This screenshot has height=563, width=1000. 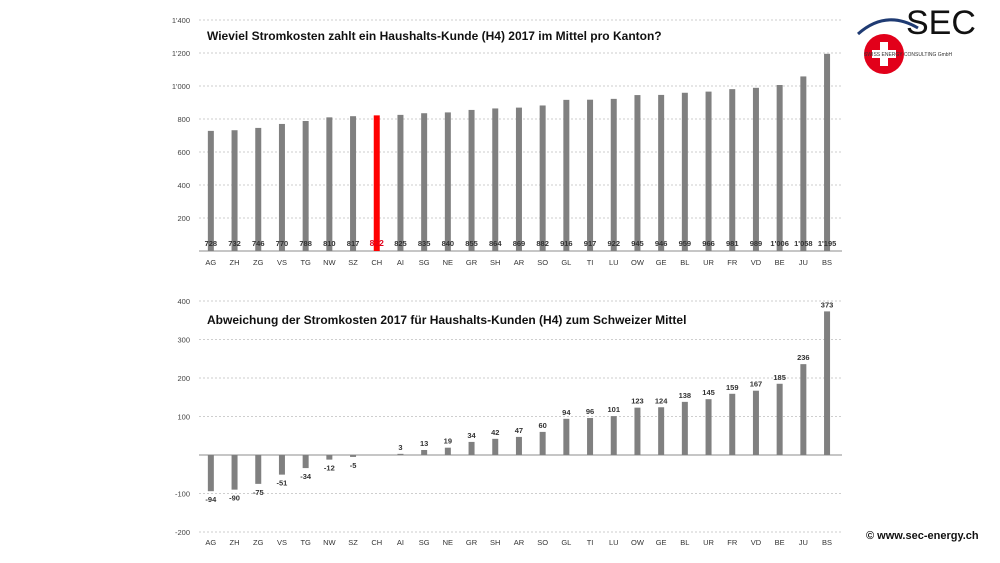 What do you see at coordinates (400, 182) in the screenshot?
I see `bar-ai` at bounding box center [400, 182].